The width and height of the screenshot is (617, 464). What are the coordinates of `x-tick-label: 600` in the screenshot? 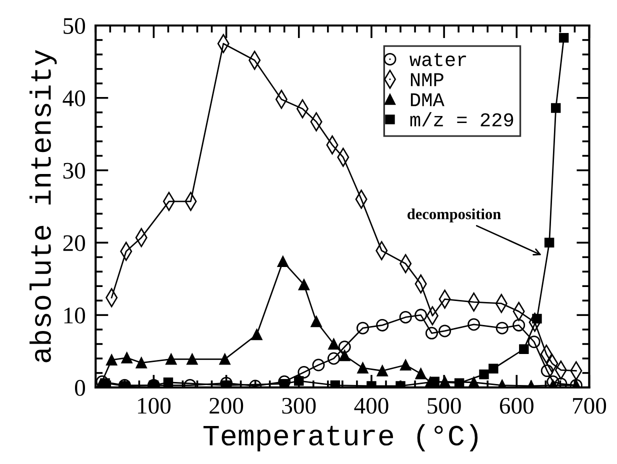 It's located at (517, 406).